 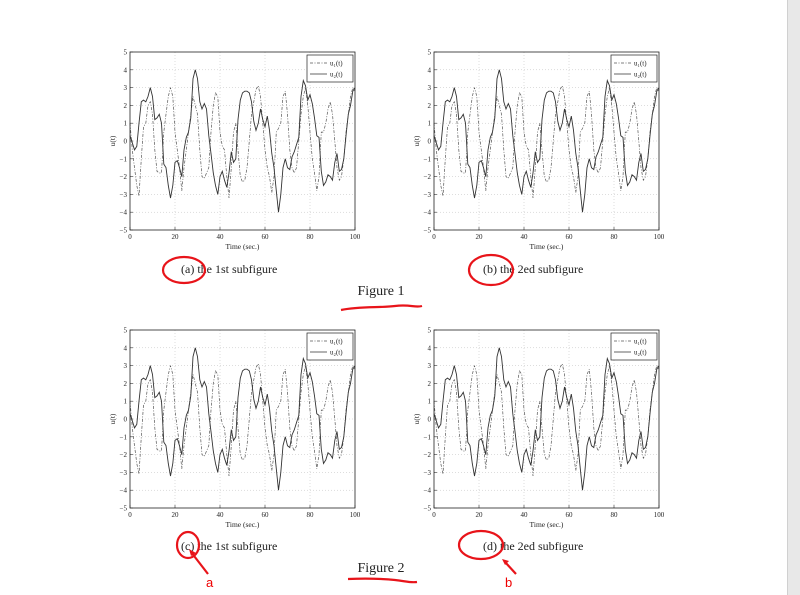 What do you see at coordinates (793, 297) in the screenshot?
I see `scrollbar` at bounding box center [793, 297].